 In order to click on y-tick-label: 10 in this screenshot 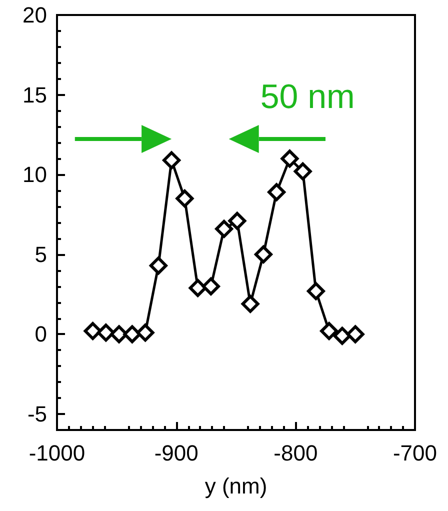, I will do `click(34, 175)`.